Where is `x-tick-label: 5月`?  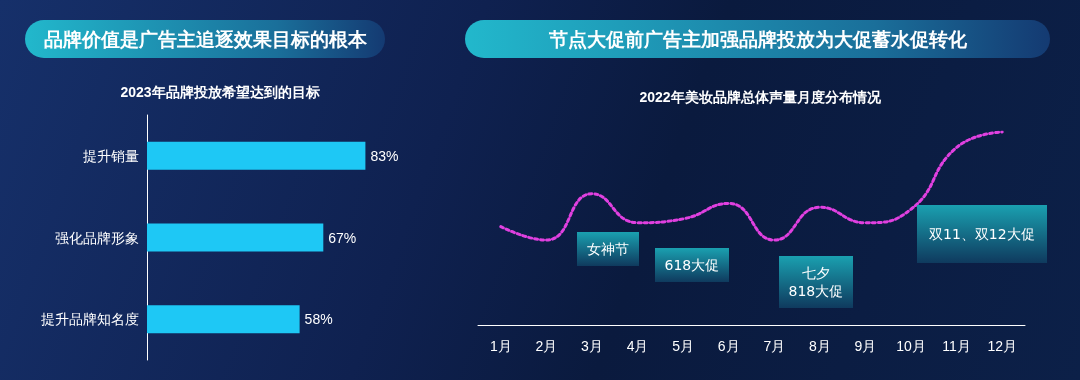
x-tick-label: 5月 is located at coordinates (683, 346).